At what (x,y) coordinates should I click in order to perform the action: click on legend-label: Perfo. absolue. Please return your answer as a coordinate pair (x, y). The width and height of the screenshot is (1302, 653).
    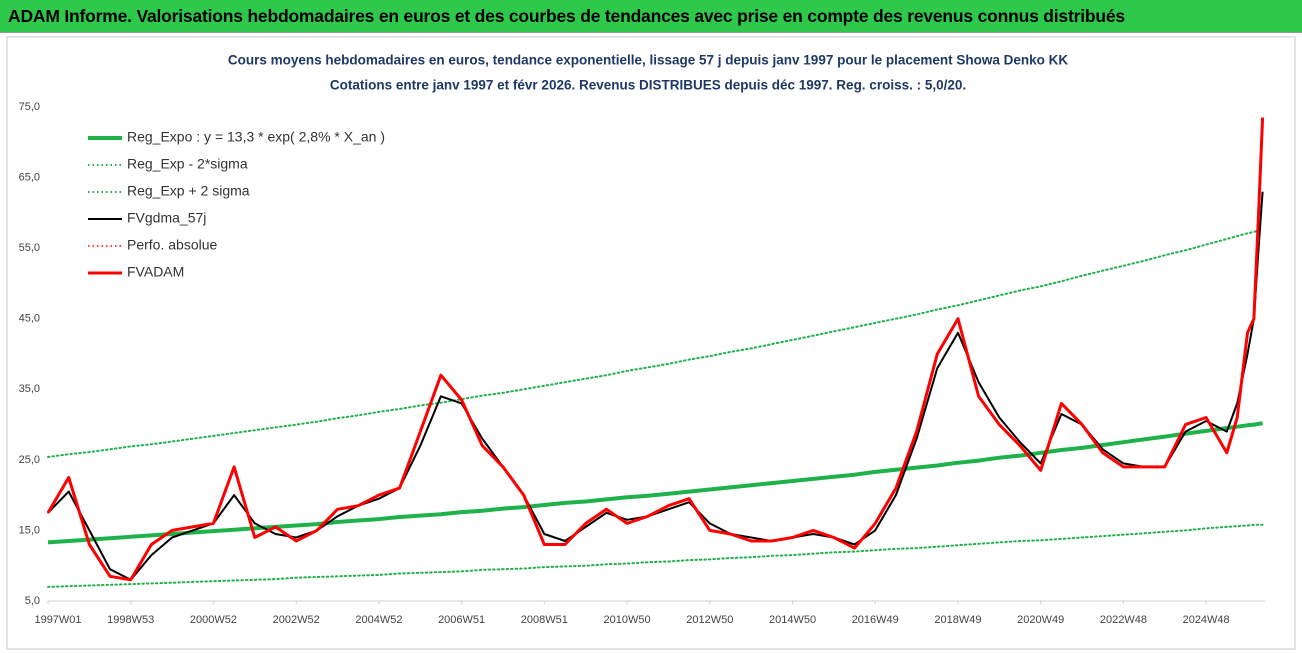
    Looking at the image, I should click on (172, 245).